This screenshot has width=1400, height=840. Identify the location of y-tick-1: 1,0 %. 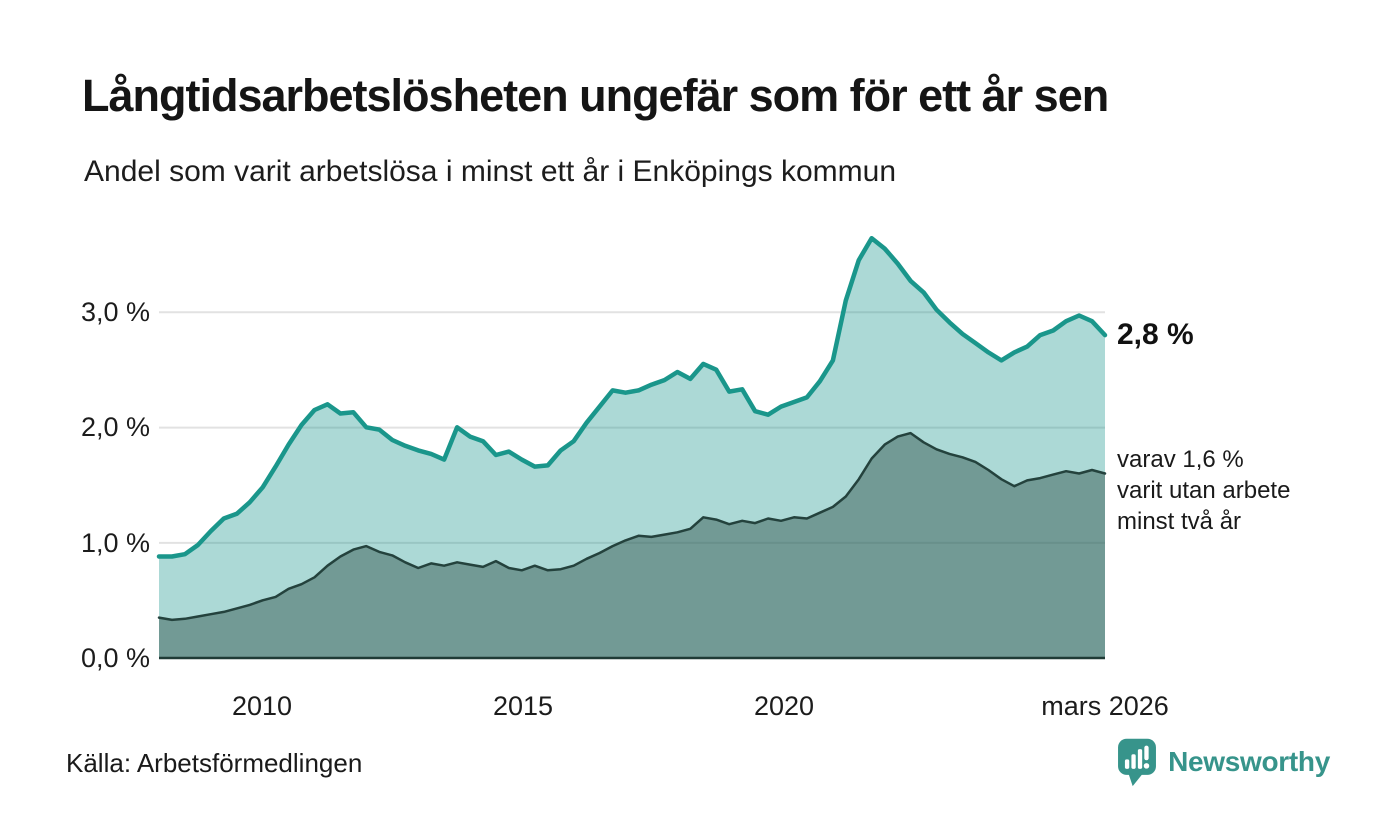
(115, 543).